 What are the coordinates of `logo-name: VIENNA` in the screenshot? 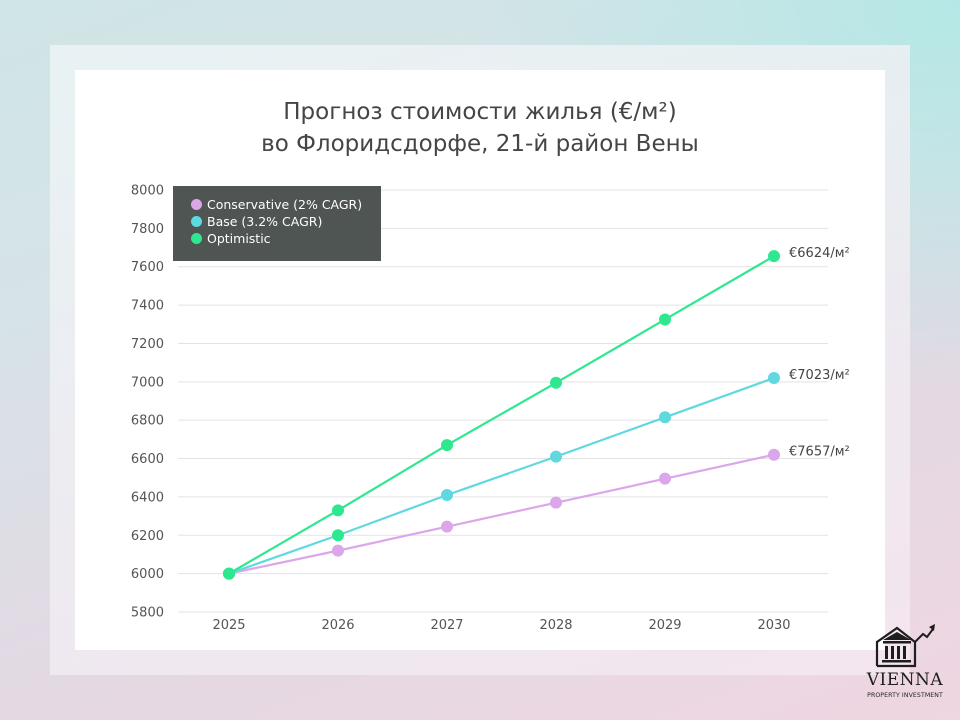 It's located at (905, 680).